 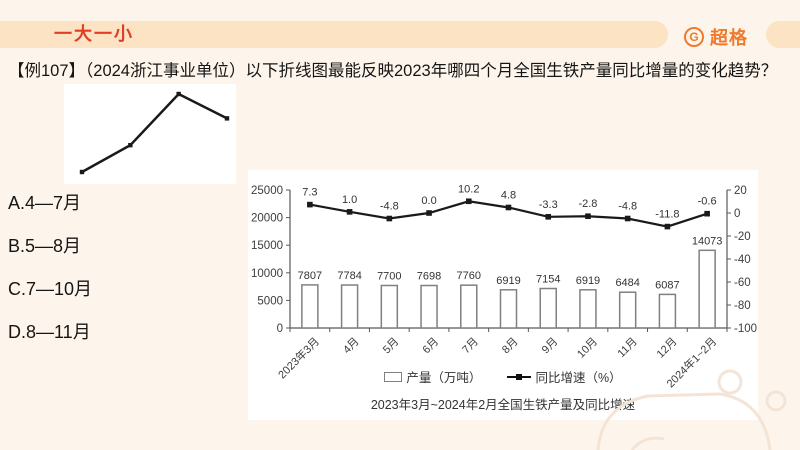 I want to click on option-b: B.5—8月, so click(x=45, y=246).